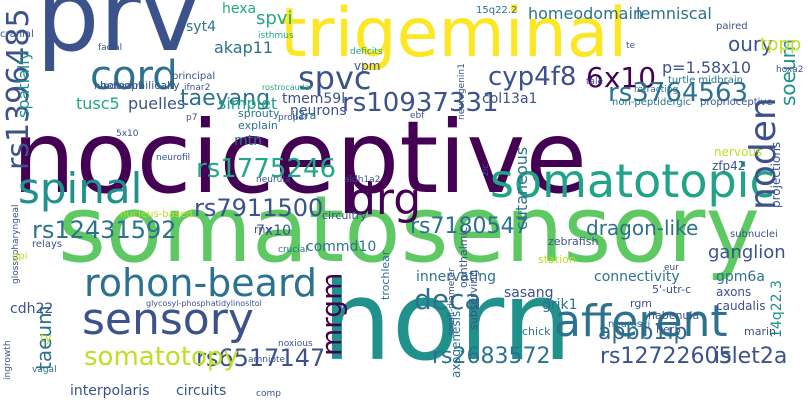  What do you see at coordinates (754, 234) in the screenshot?
I see `cloud-word: subnuclei` at bounding box center [754, 234].